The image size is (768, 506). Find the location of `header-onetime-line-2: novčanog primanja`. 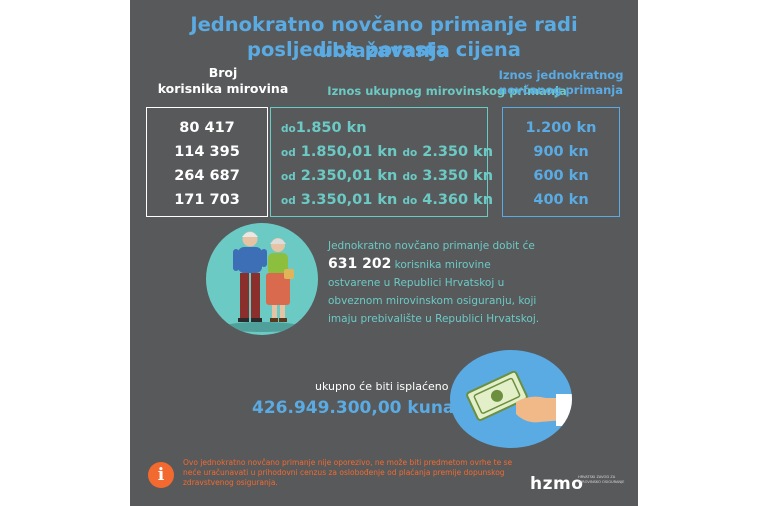

header-onetime-line-2: novčanog primanja is located at coordinates (561, 90).